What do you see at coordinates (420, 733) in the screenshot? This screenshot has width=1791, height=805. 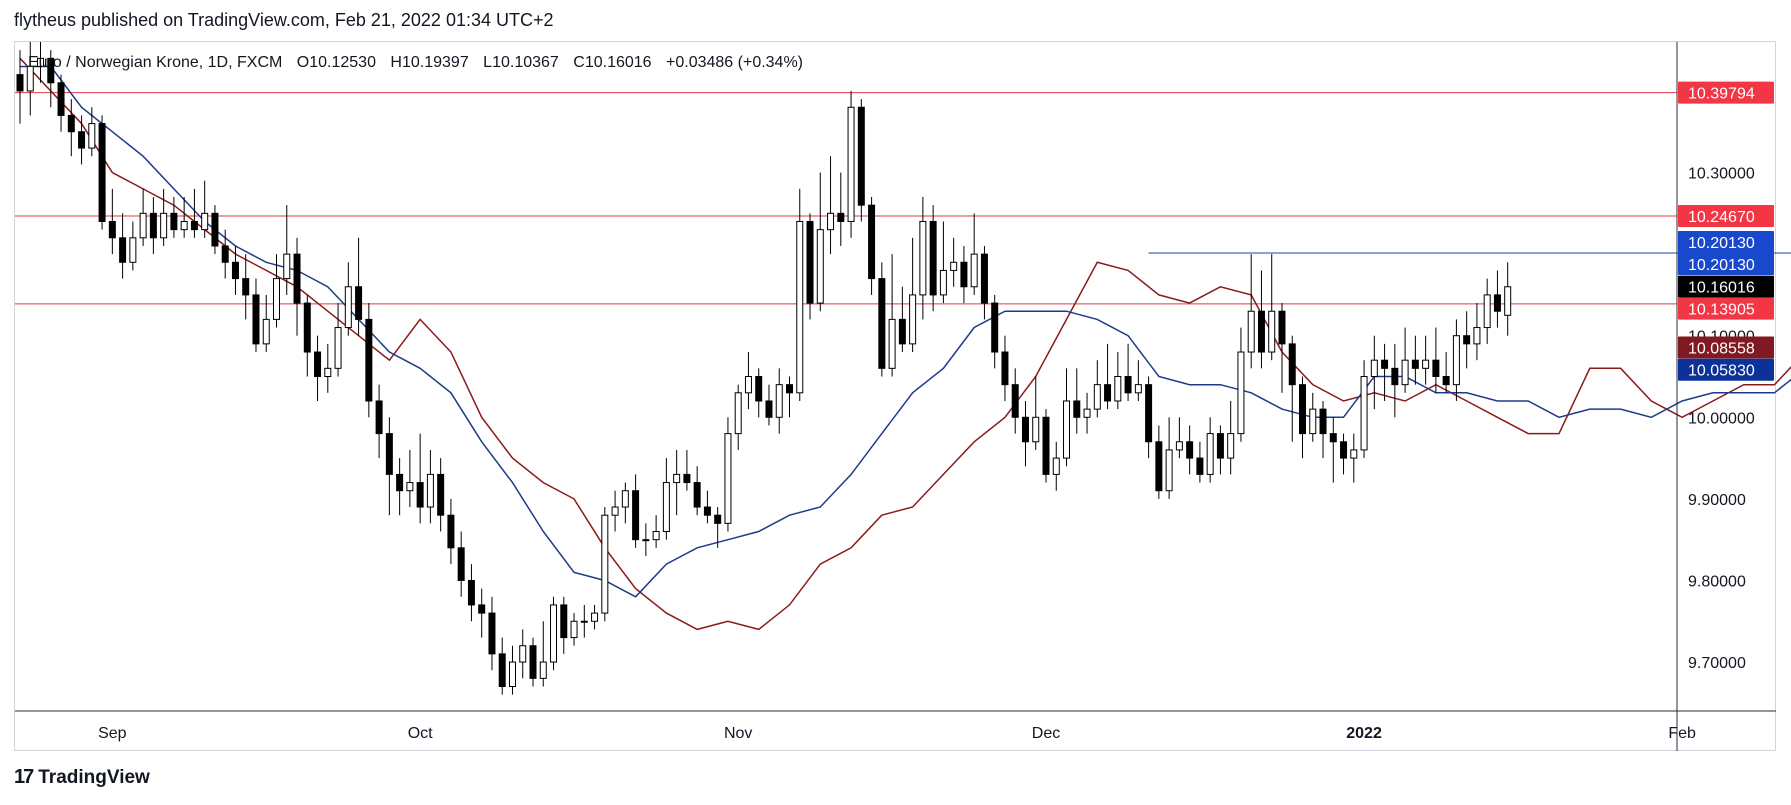 I see `x-tick-label: Oct` at bounding box center [420, 733].